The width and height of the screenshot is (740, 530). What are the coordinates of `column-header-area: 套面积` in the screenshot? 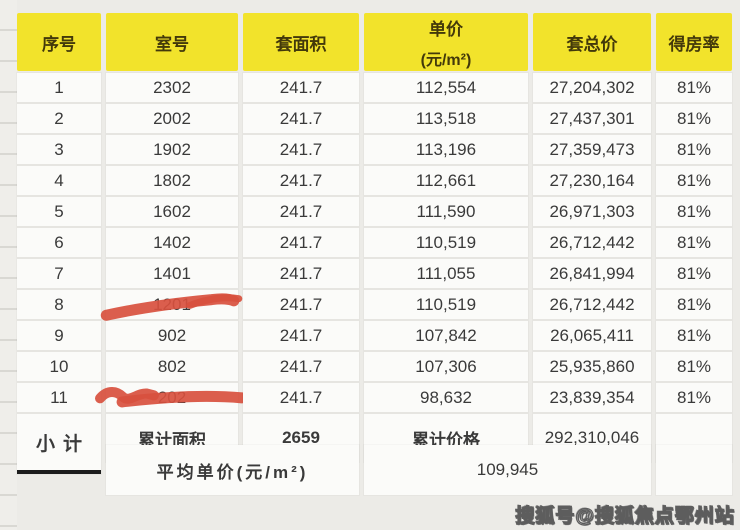 It's located at (301, 42).